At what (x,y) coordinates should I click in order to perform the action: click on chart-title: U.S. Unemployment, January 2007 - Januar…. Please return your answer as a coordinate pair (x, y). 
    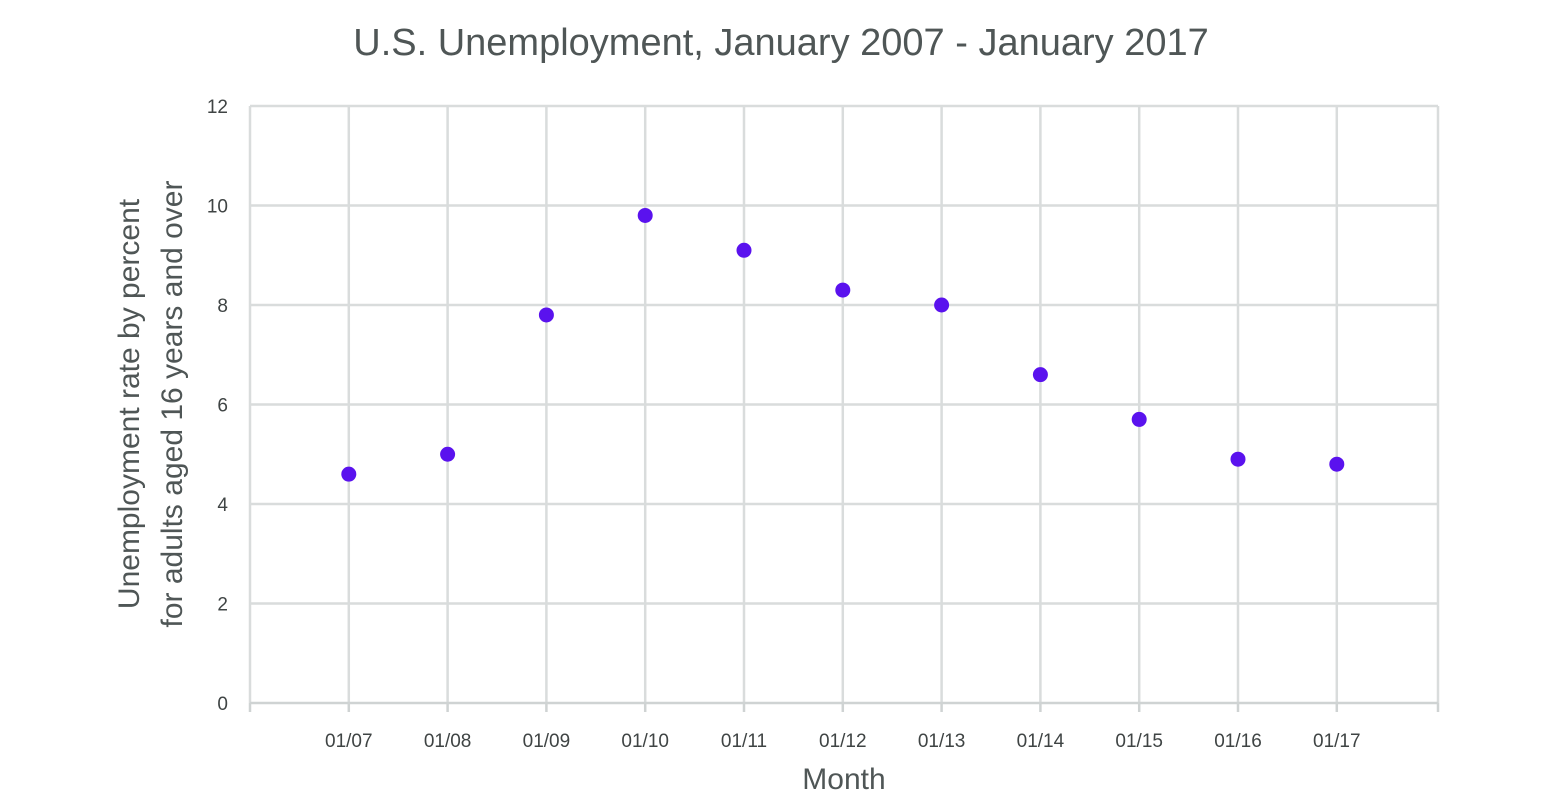
    Looking at the image, I should click on (780, 43).